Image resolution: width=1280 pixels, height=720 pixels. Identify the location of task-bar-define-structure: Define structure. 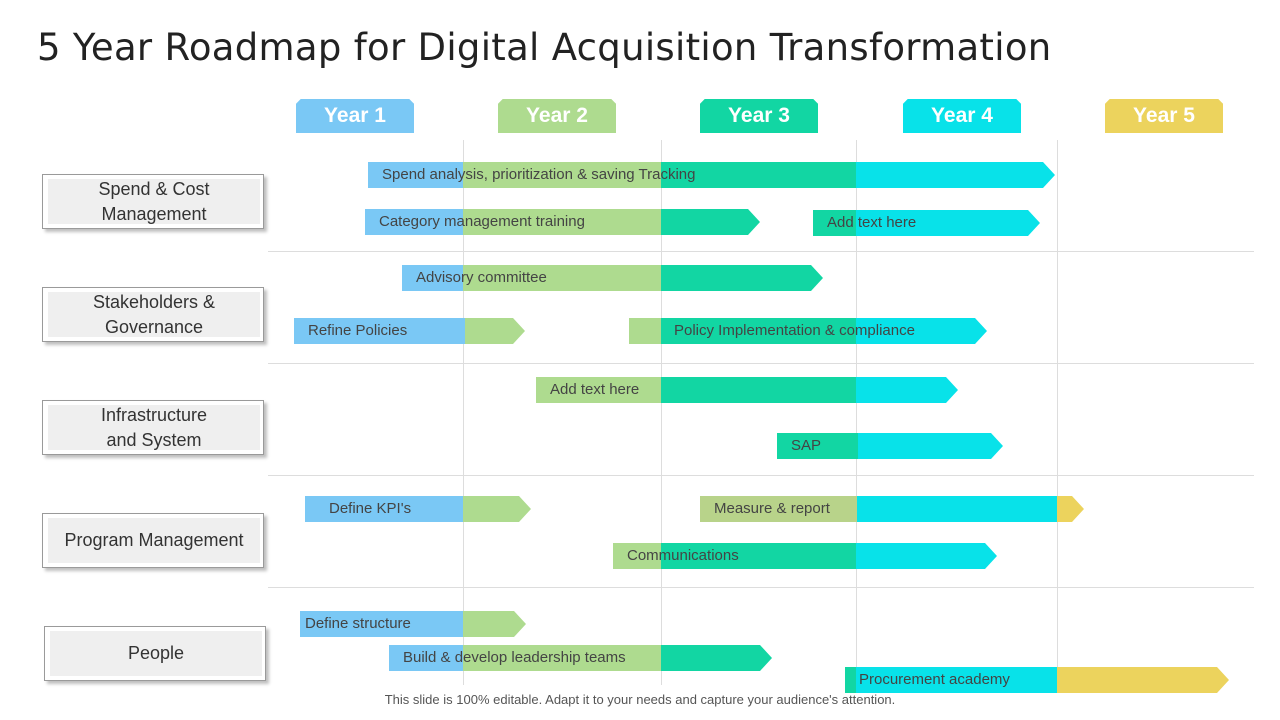
(413, 624).